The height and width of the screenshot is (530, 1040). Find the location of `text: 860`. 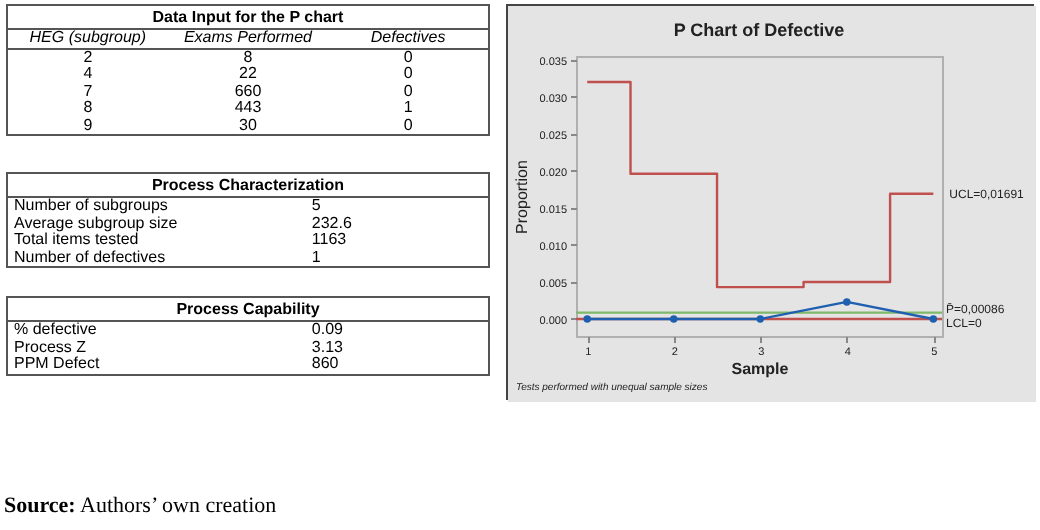

text: 860 is located at coordinates (325, 363).